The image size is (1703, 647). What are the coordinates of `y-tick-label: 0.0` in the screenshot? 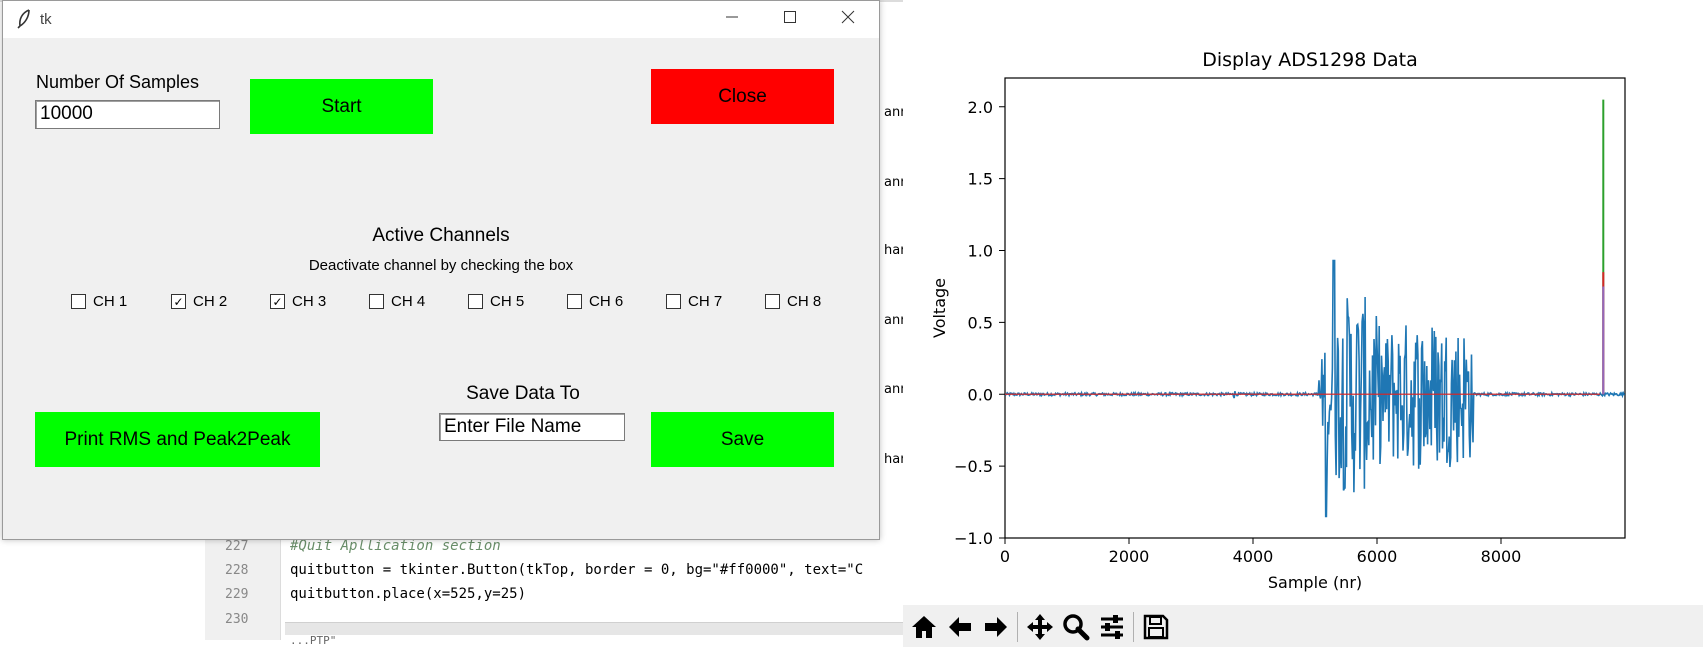 It's located at (980, 394).